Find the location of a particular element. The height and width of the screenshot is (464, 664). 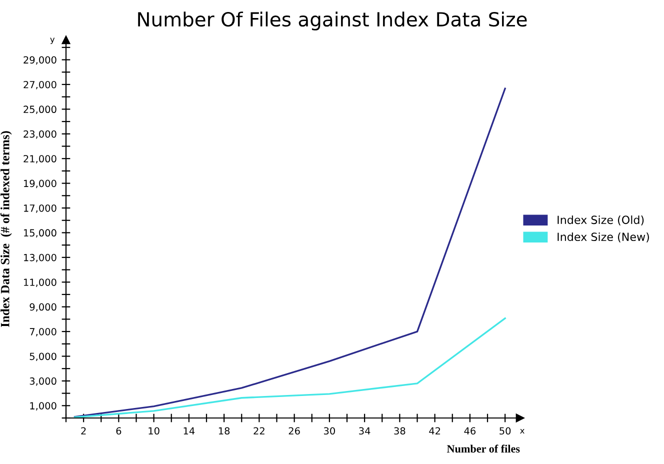

chart-title: Number Of Files against Index Data Size is located at coordinates (332, 21).